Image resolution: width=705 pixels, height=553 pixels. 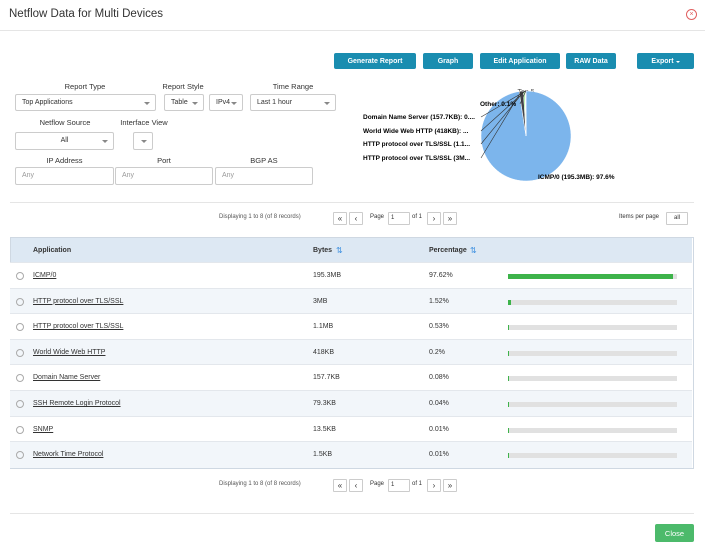 I want to click on table-row: SSH Remote Login Protocol 79.3KB 0.04%, so click(x=351, y=403).